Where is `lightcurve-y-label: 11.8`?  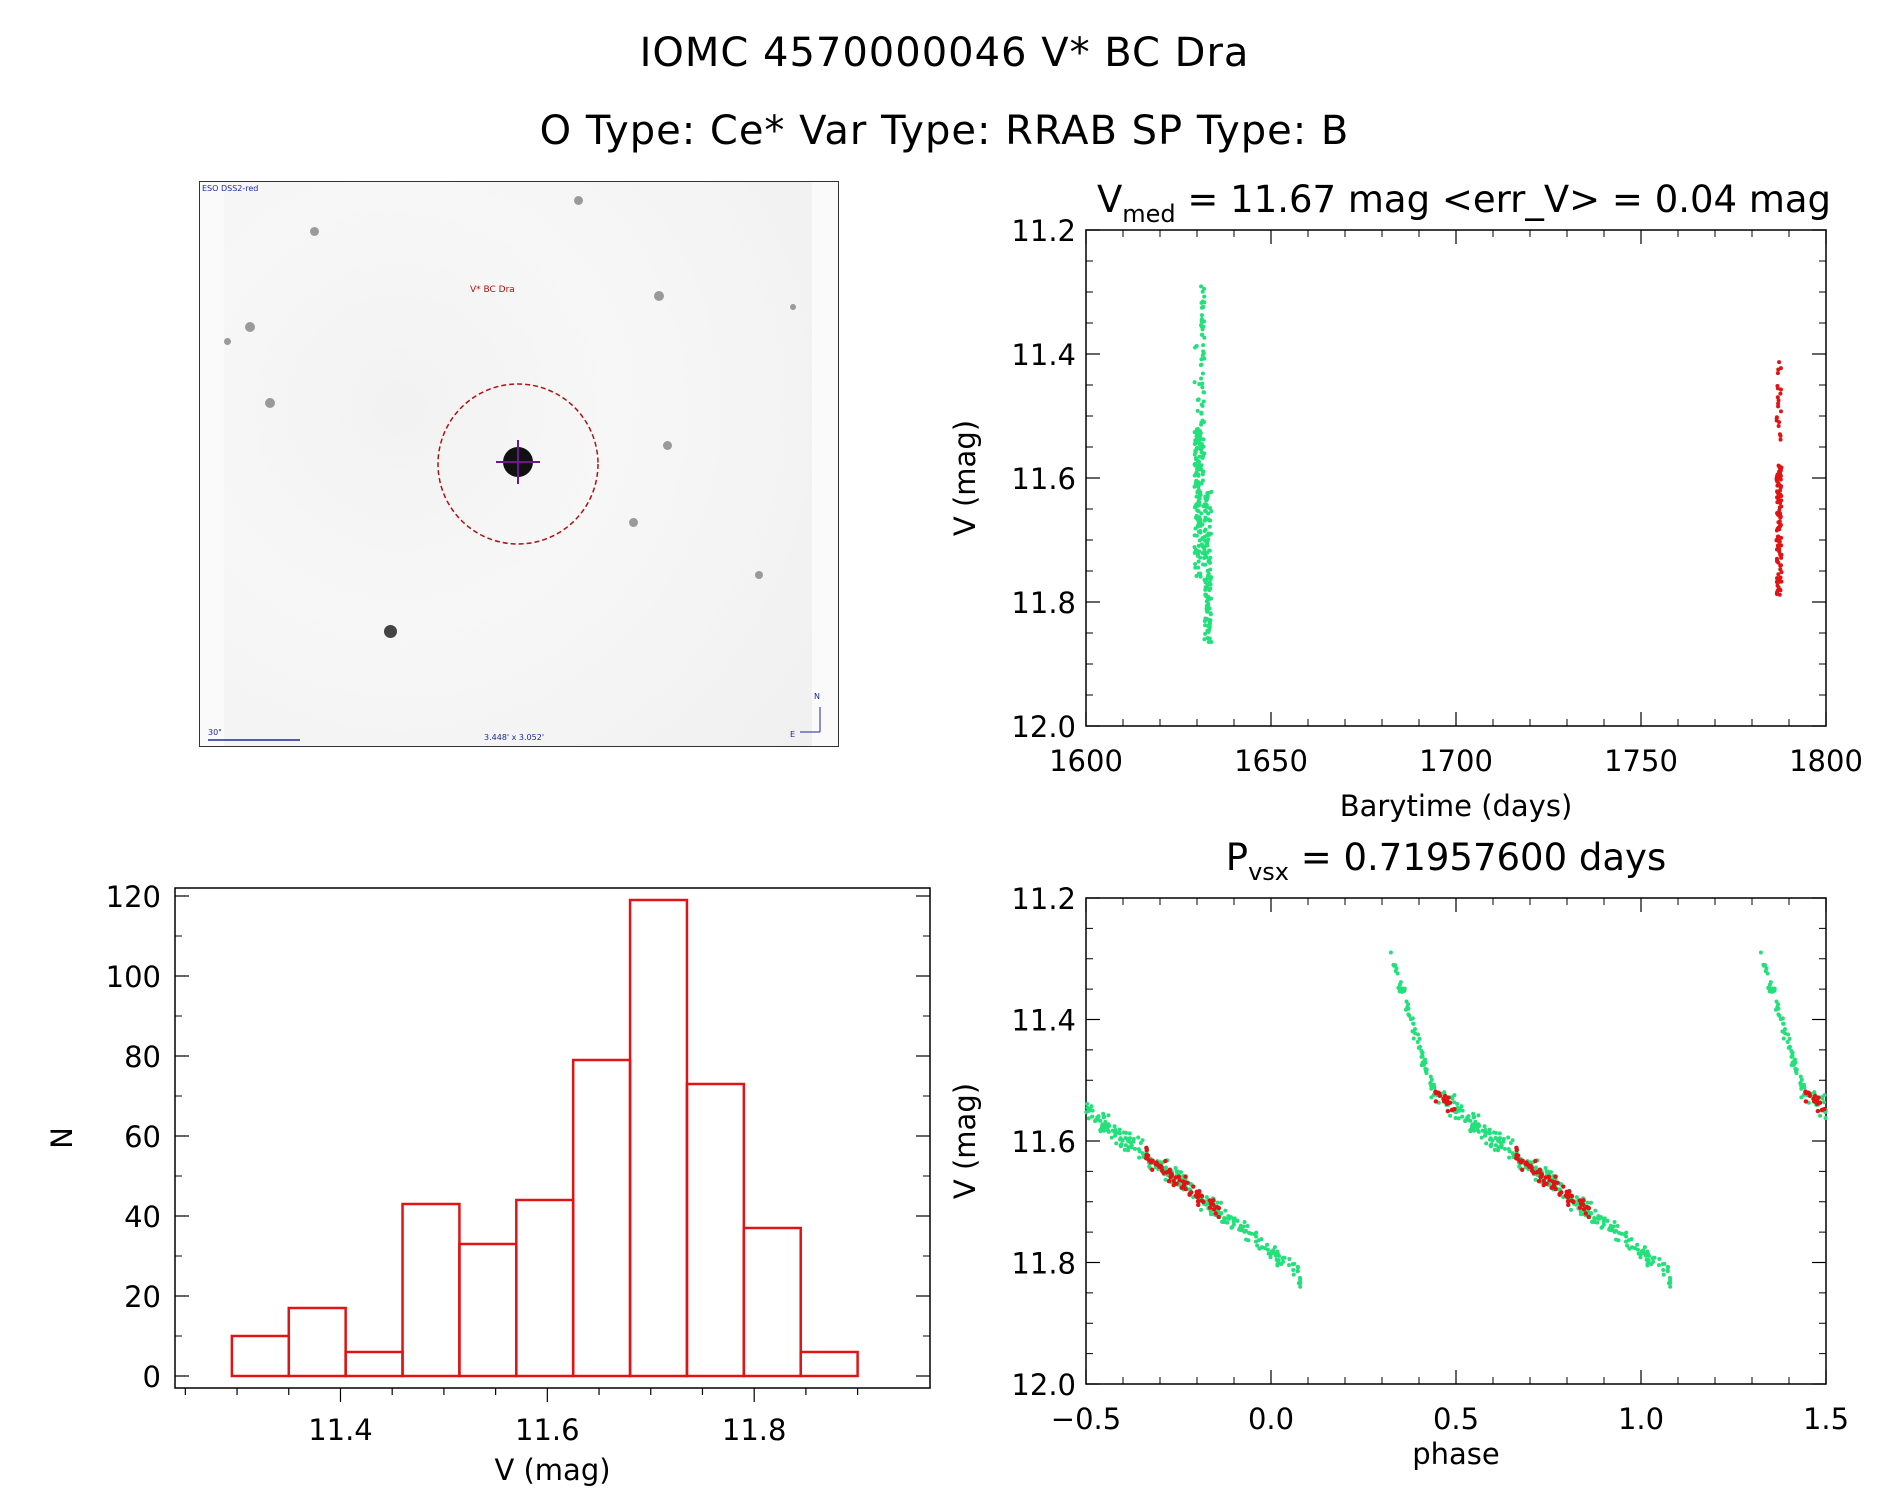
lightcurve-y-label: 11.8 is located at coordinates (1043, 603).